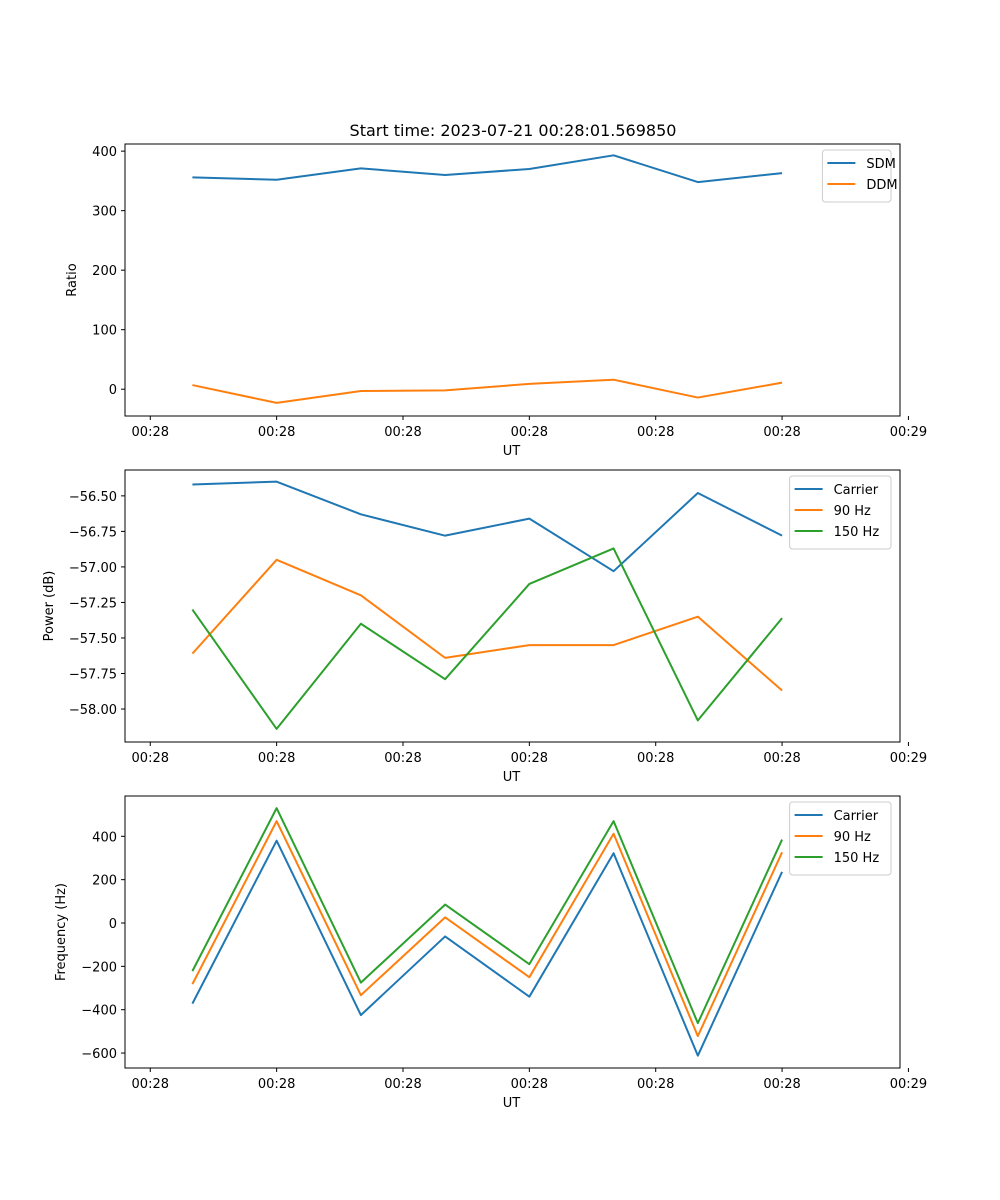  I want to click on power-series-line-150-hz, so click(487, 638).